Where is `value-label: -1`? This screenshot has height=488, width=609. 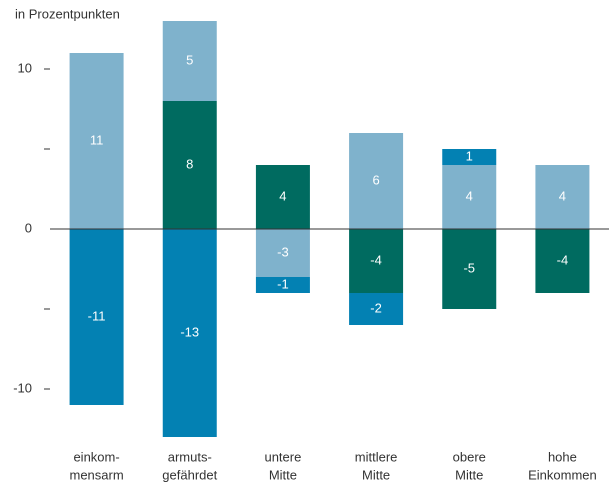 value-label: -1 is located at coordinates (283, 283).